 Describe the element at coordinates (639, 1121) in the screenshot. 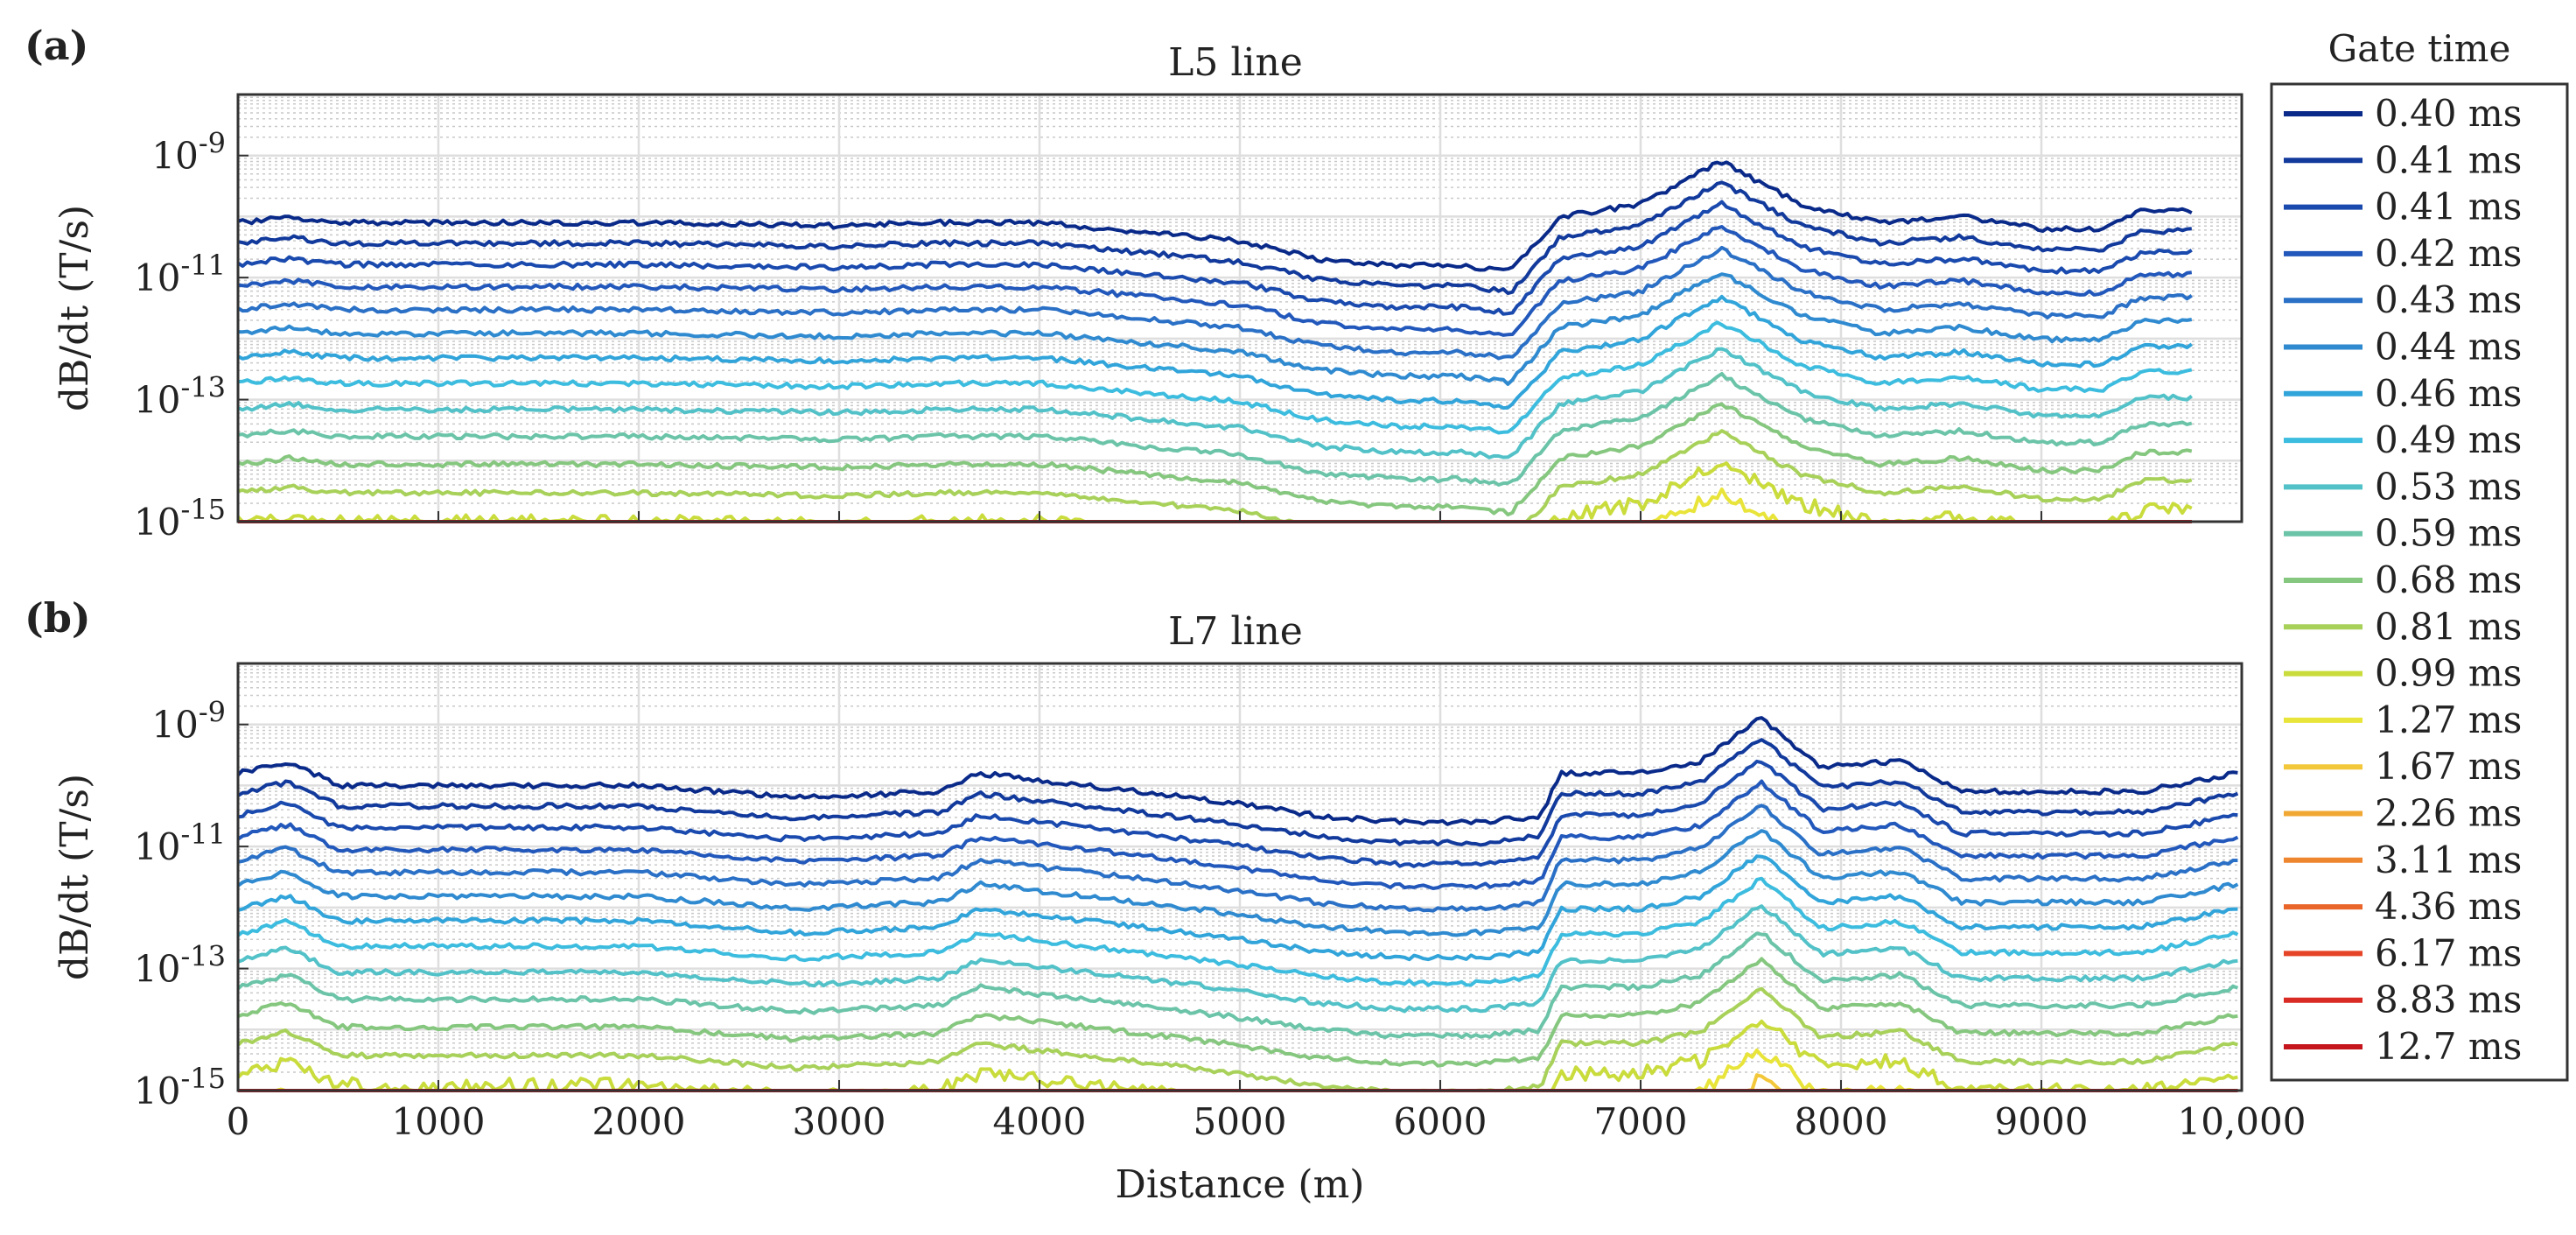

I see `x-tick-label: 2000` at that location.